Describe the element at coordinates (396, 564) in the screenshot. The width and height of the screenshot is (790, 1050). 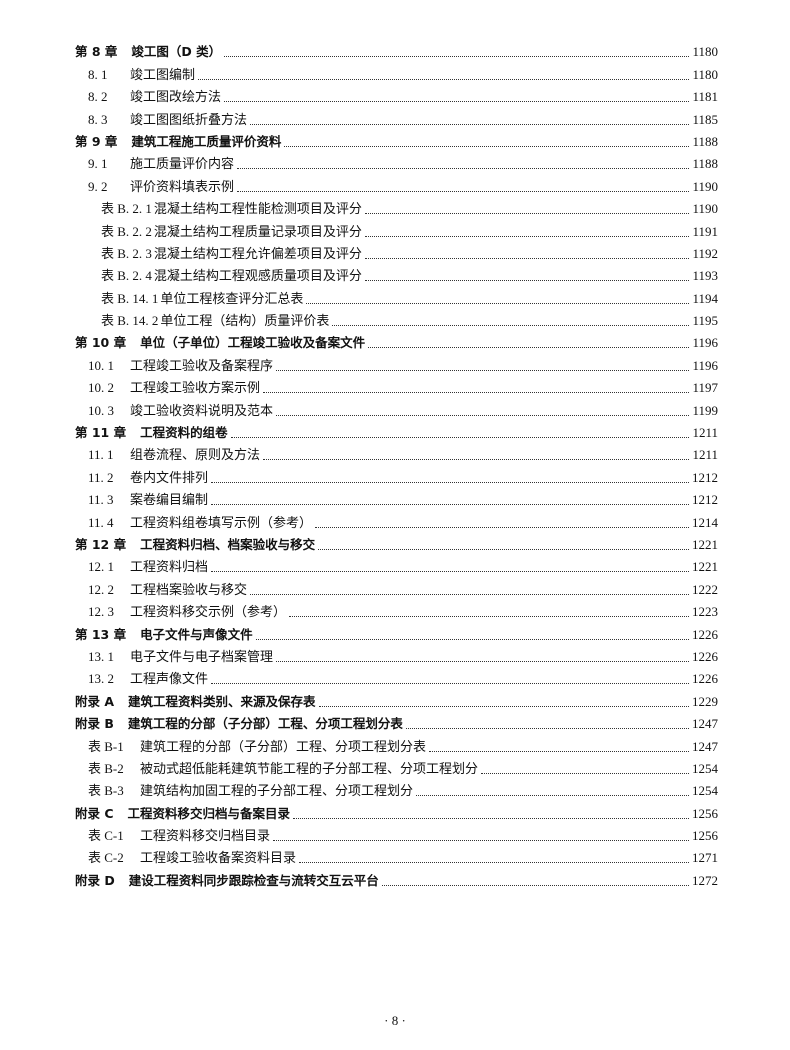
I see `toc-entry-section: 12. 1 工程资料归档 1221` at that location.